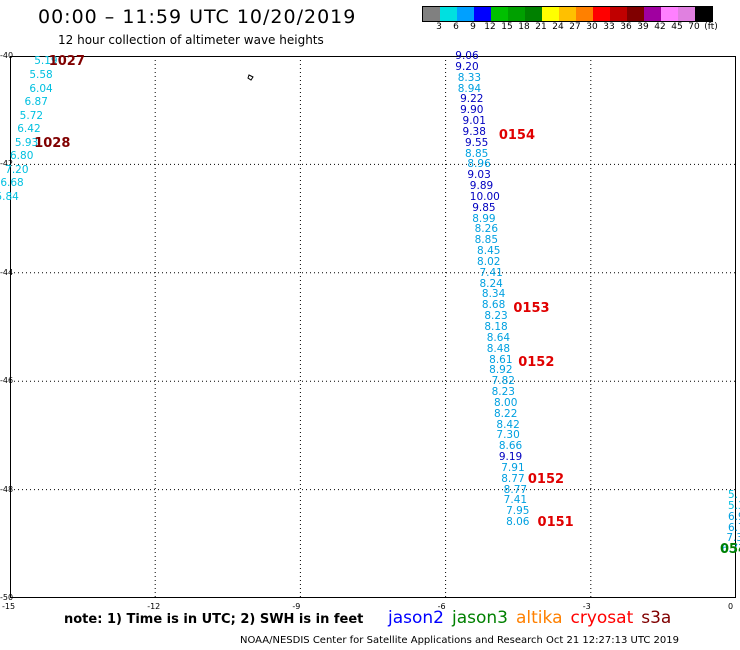 The width and height of the screenshot is (740, 650). Describe the element at coordinates (567, 14) in the screenshot. I see `color-legend` at that location.